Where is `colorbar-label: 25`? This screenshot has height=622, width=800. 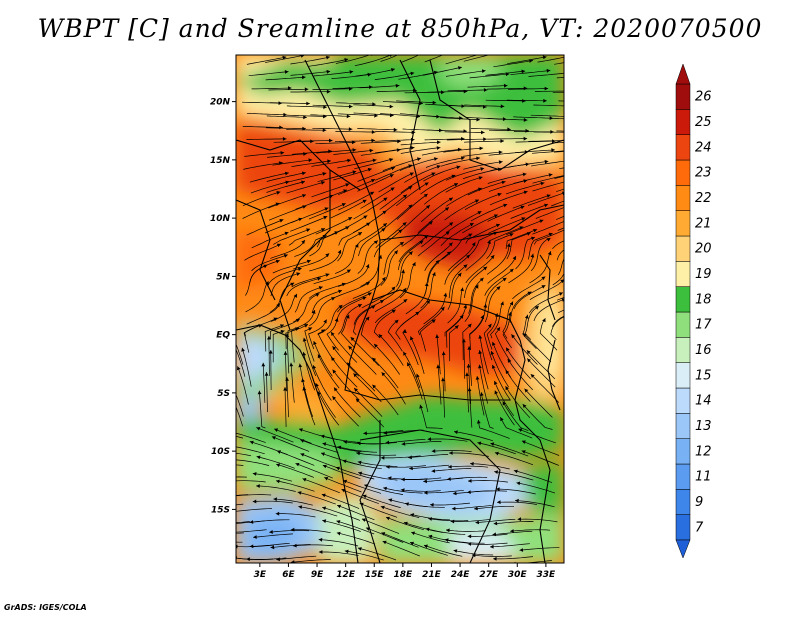
colorbar-label: 25 is located at coordinates (703, 122).